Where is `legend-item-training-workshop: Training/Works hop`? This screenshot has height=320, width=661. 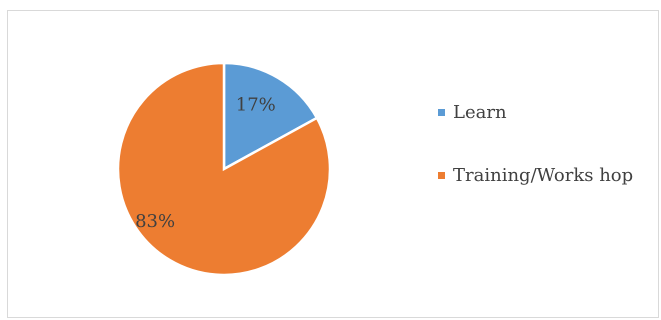 legend-item-training-workshop: Training/Works hop is located at coordinates (545, 175).